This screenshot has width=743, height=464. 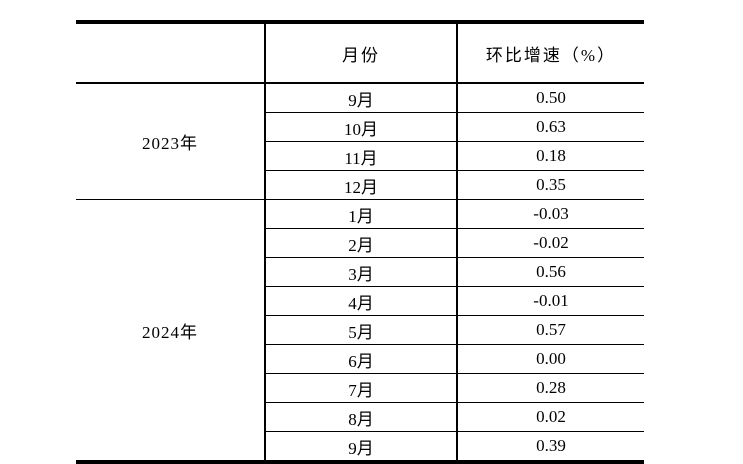 I want to click on table-row: 2月 -0.02, so click(x=360, y=243).